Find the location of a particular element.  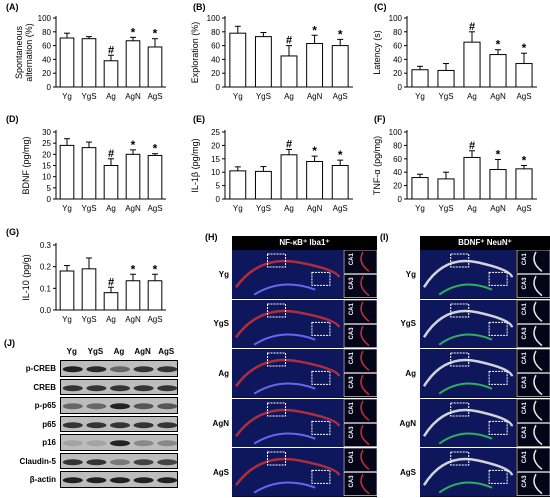

x-tick-label: YgS is located at coordinates (88, 208).